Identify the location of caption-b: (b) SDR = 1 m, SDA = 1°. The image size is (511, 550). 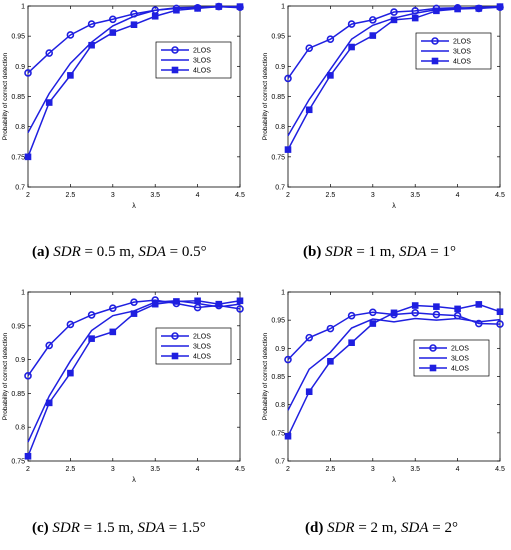
(379, 252).